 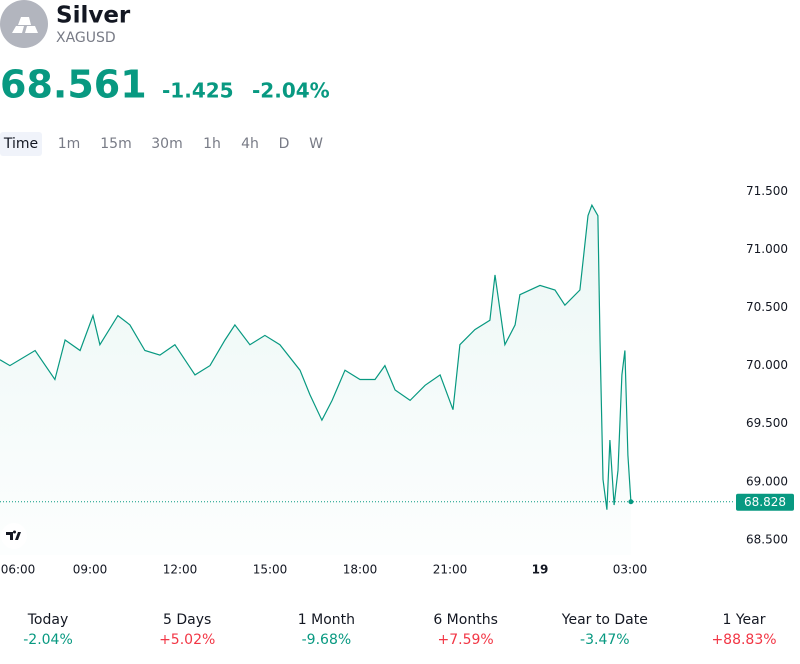 I want to click on tab: 15m, so click(x=115, y=144).